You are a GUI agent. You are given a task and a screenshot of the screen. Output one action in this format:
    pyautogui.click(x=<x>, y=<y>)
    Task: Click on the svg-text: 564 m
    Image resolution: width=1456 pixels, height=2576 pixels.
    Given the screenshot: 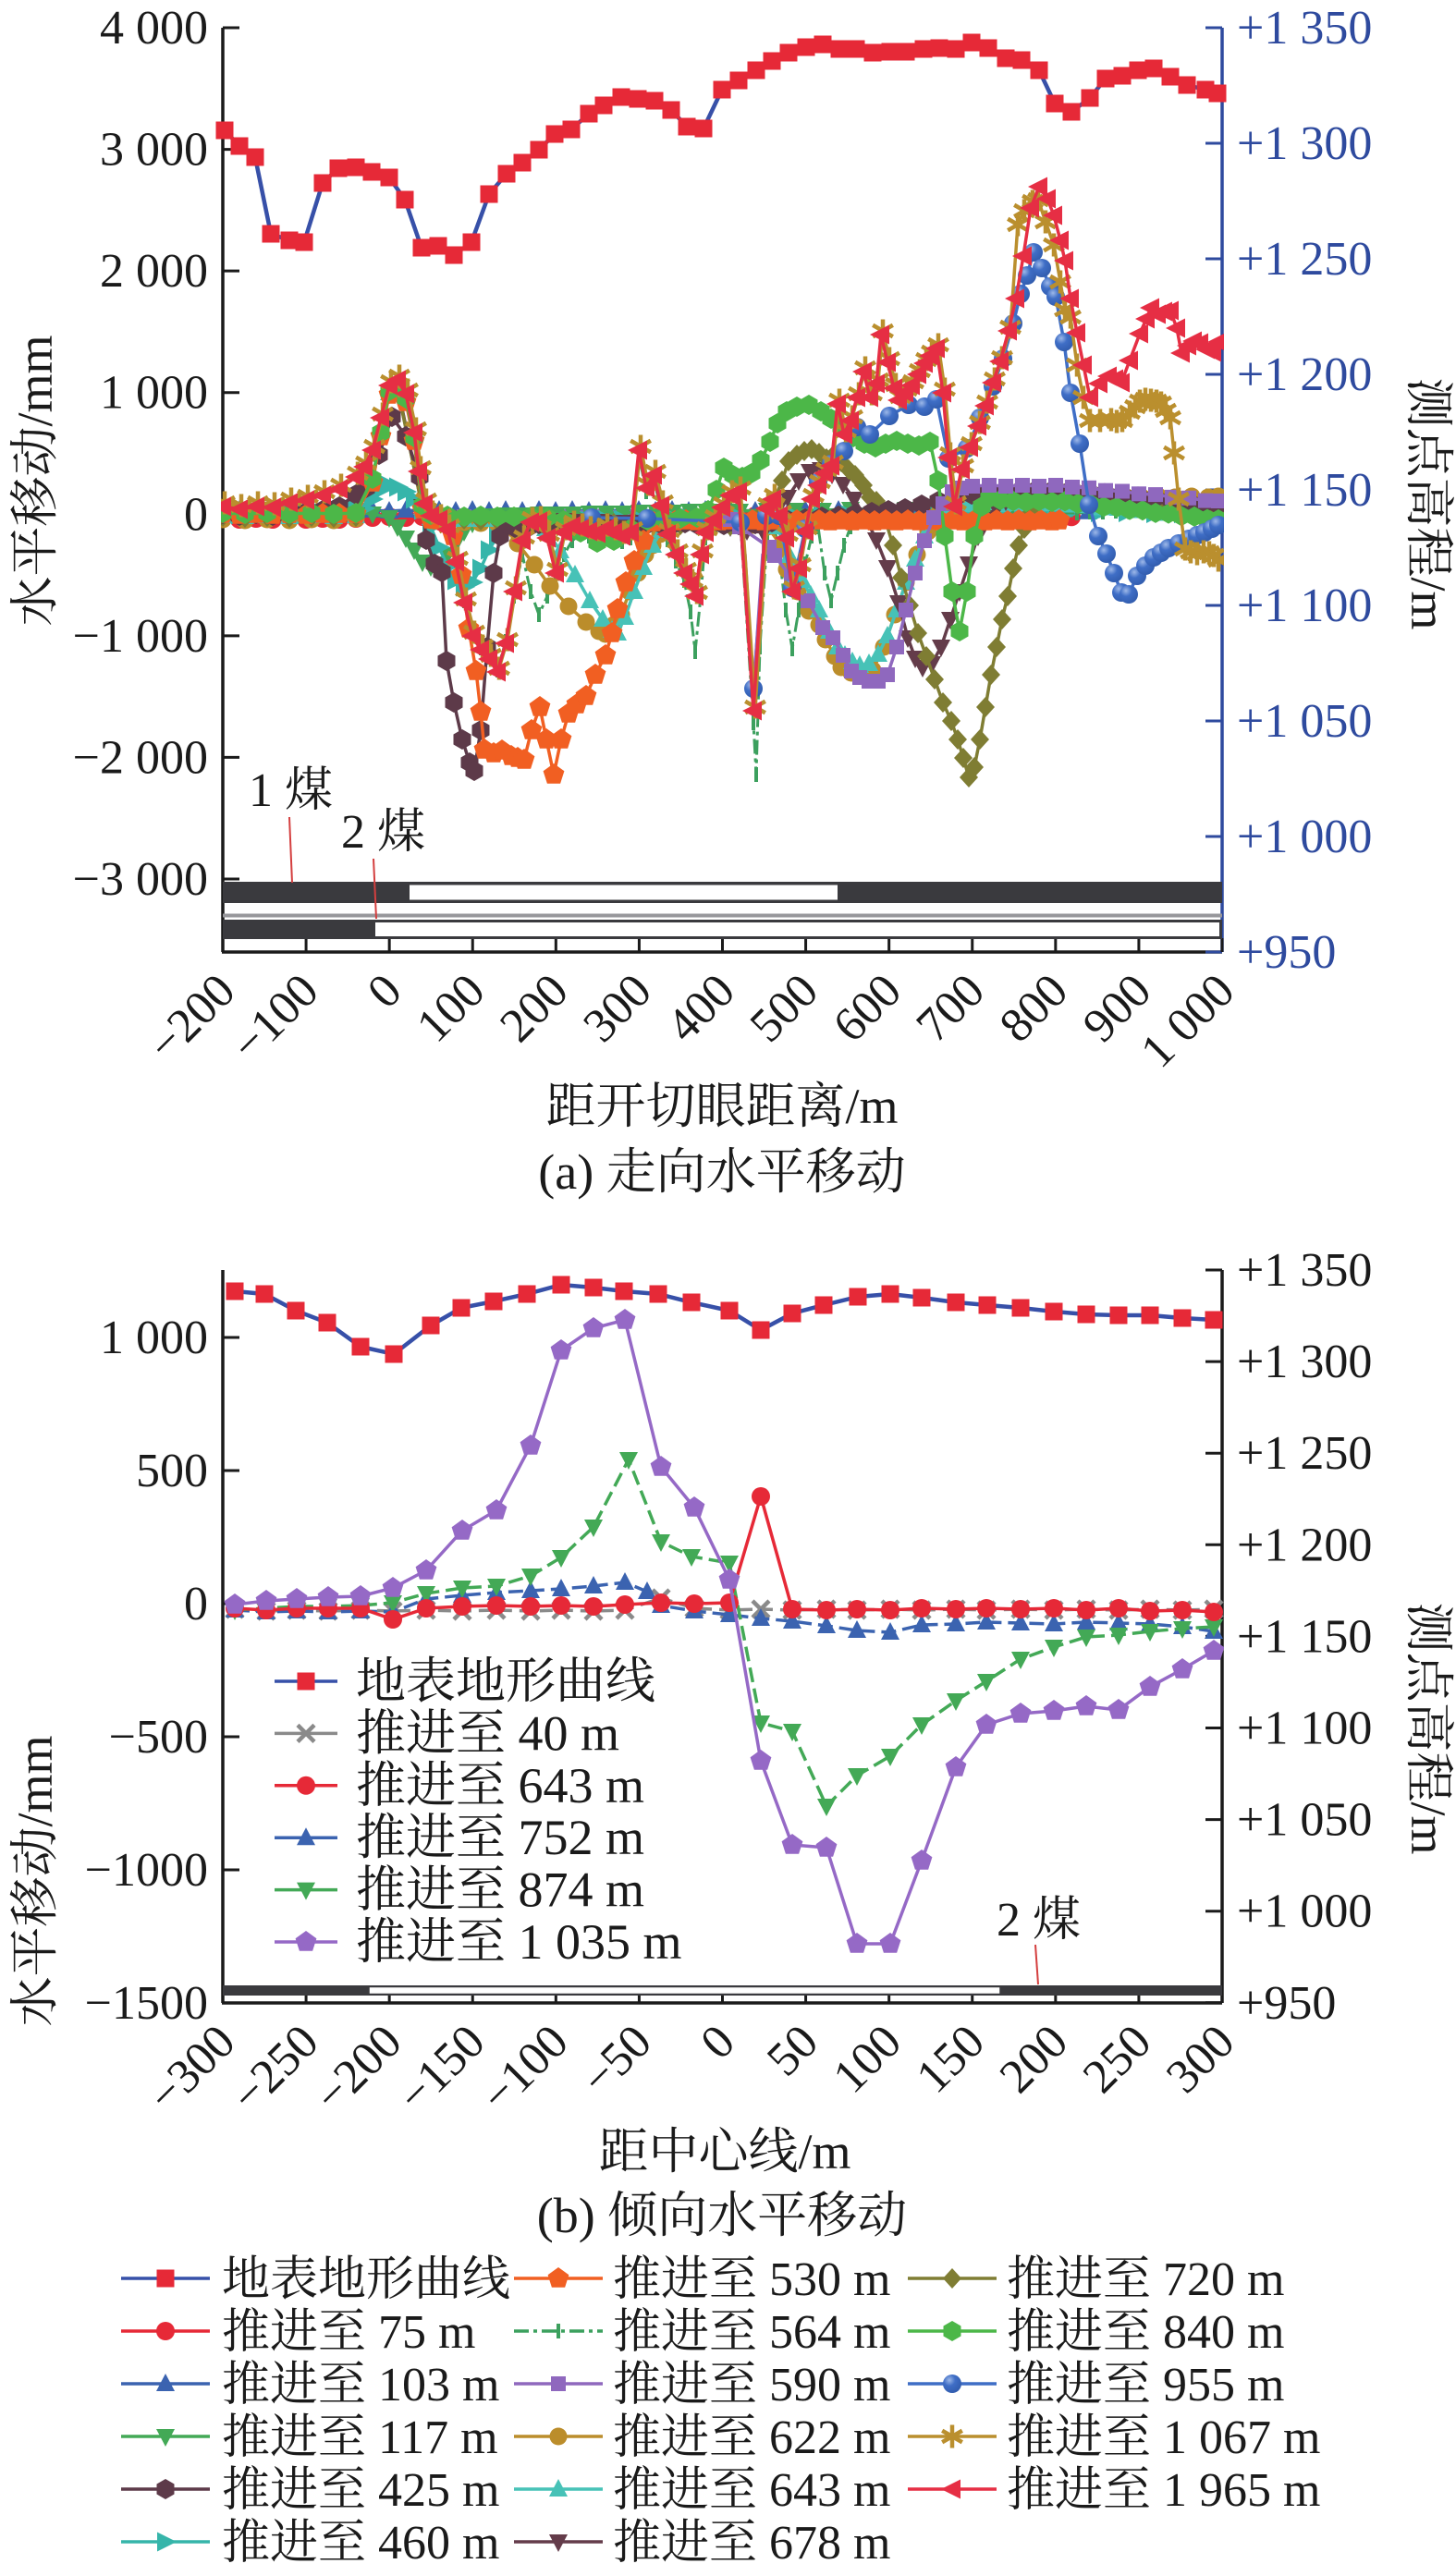 What is the action you would take?
    pyautogui.click(x=823, y=2332)
    